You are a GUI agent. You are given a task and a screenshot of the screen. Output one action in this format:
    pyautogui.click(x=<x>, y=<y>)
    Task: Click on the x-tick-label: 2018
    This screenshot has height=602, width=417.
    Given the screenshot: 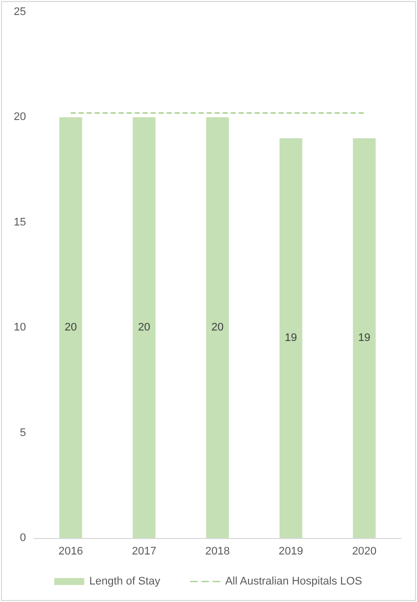 What is the action you would take?
    pyautogui.click(x=217, y=552)
    